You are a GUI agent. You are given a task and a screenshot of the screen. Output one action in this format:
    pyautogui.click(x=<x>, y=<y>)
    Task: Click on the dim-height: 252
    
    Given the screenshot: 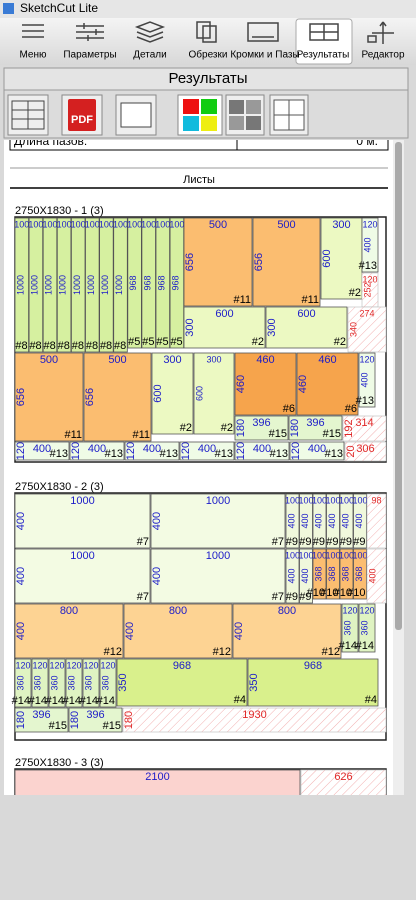 What is the action you would take?
    pyautogui.click(x=367, y=289)
    